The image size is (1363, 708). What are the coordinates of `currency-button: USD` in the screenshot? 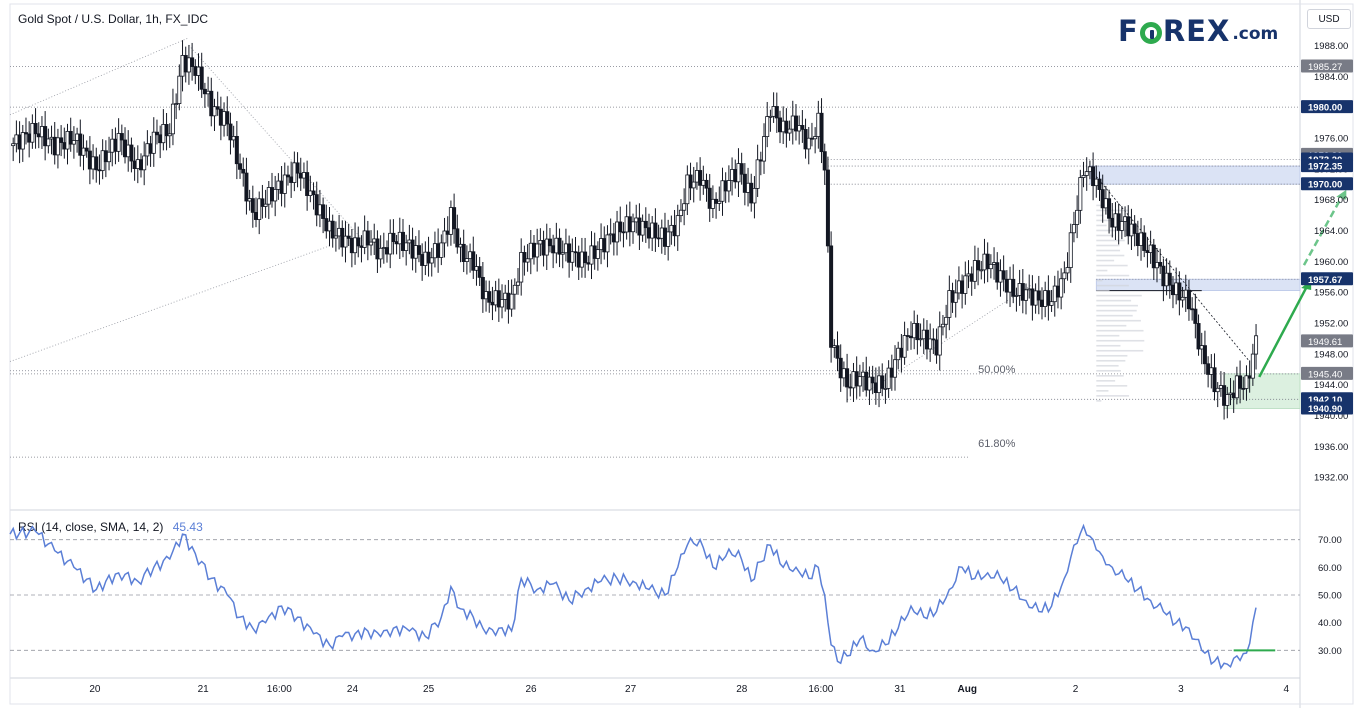 It's located at (1329, 19).